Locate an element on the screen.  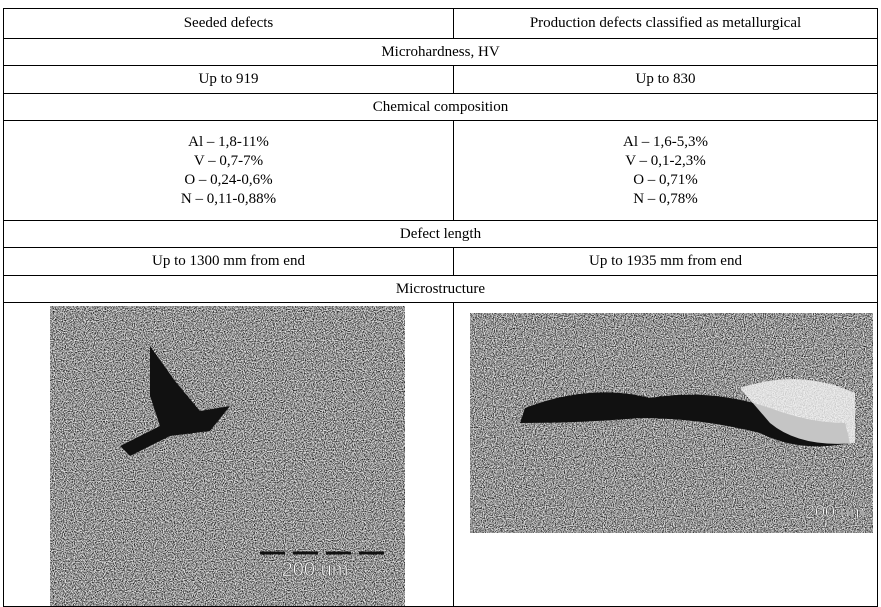
value-line: Up to 1300 mm from end is located at coordinates (228, 261).